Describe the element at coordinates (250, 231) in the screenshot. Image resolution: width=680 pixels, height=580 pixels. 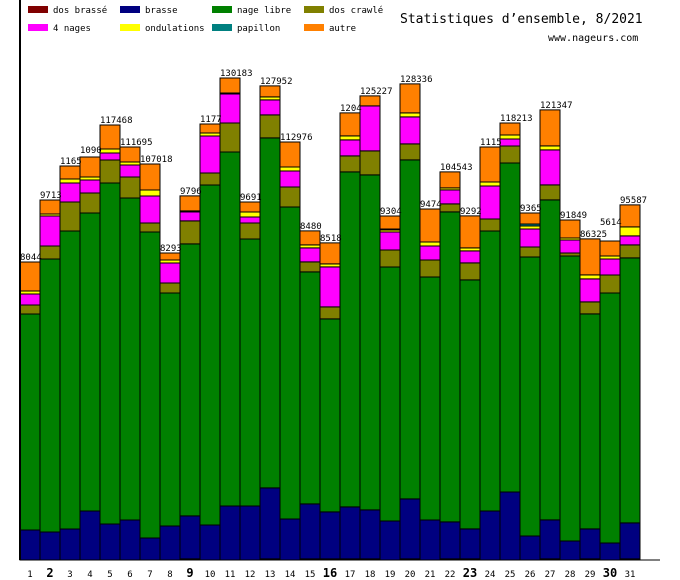
I see `bar-segment-dos-crawlé-day-12` at that location.